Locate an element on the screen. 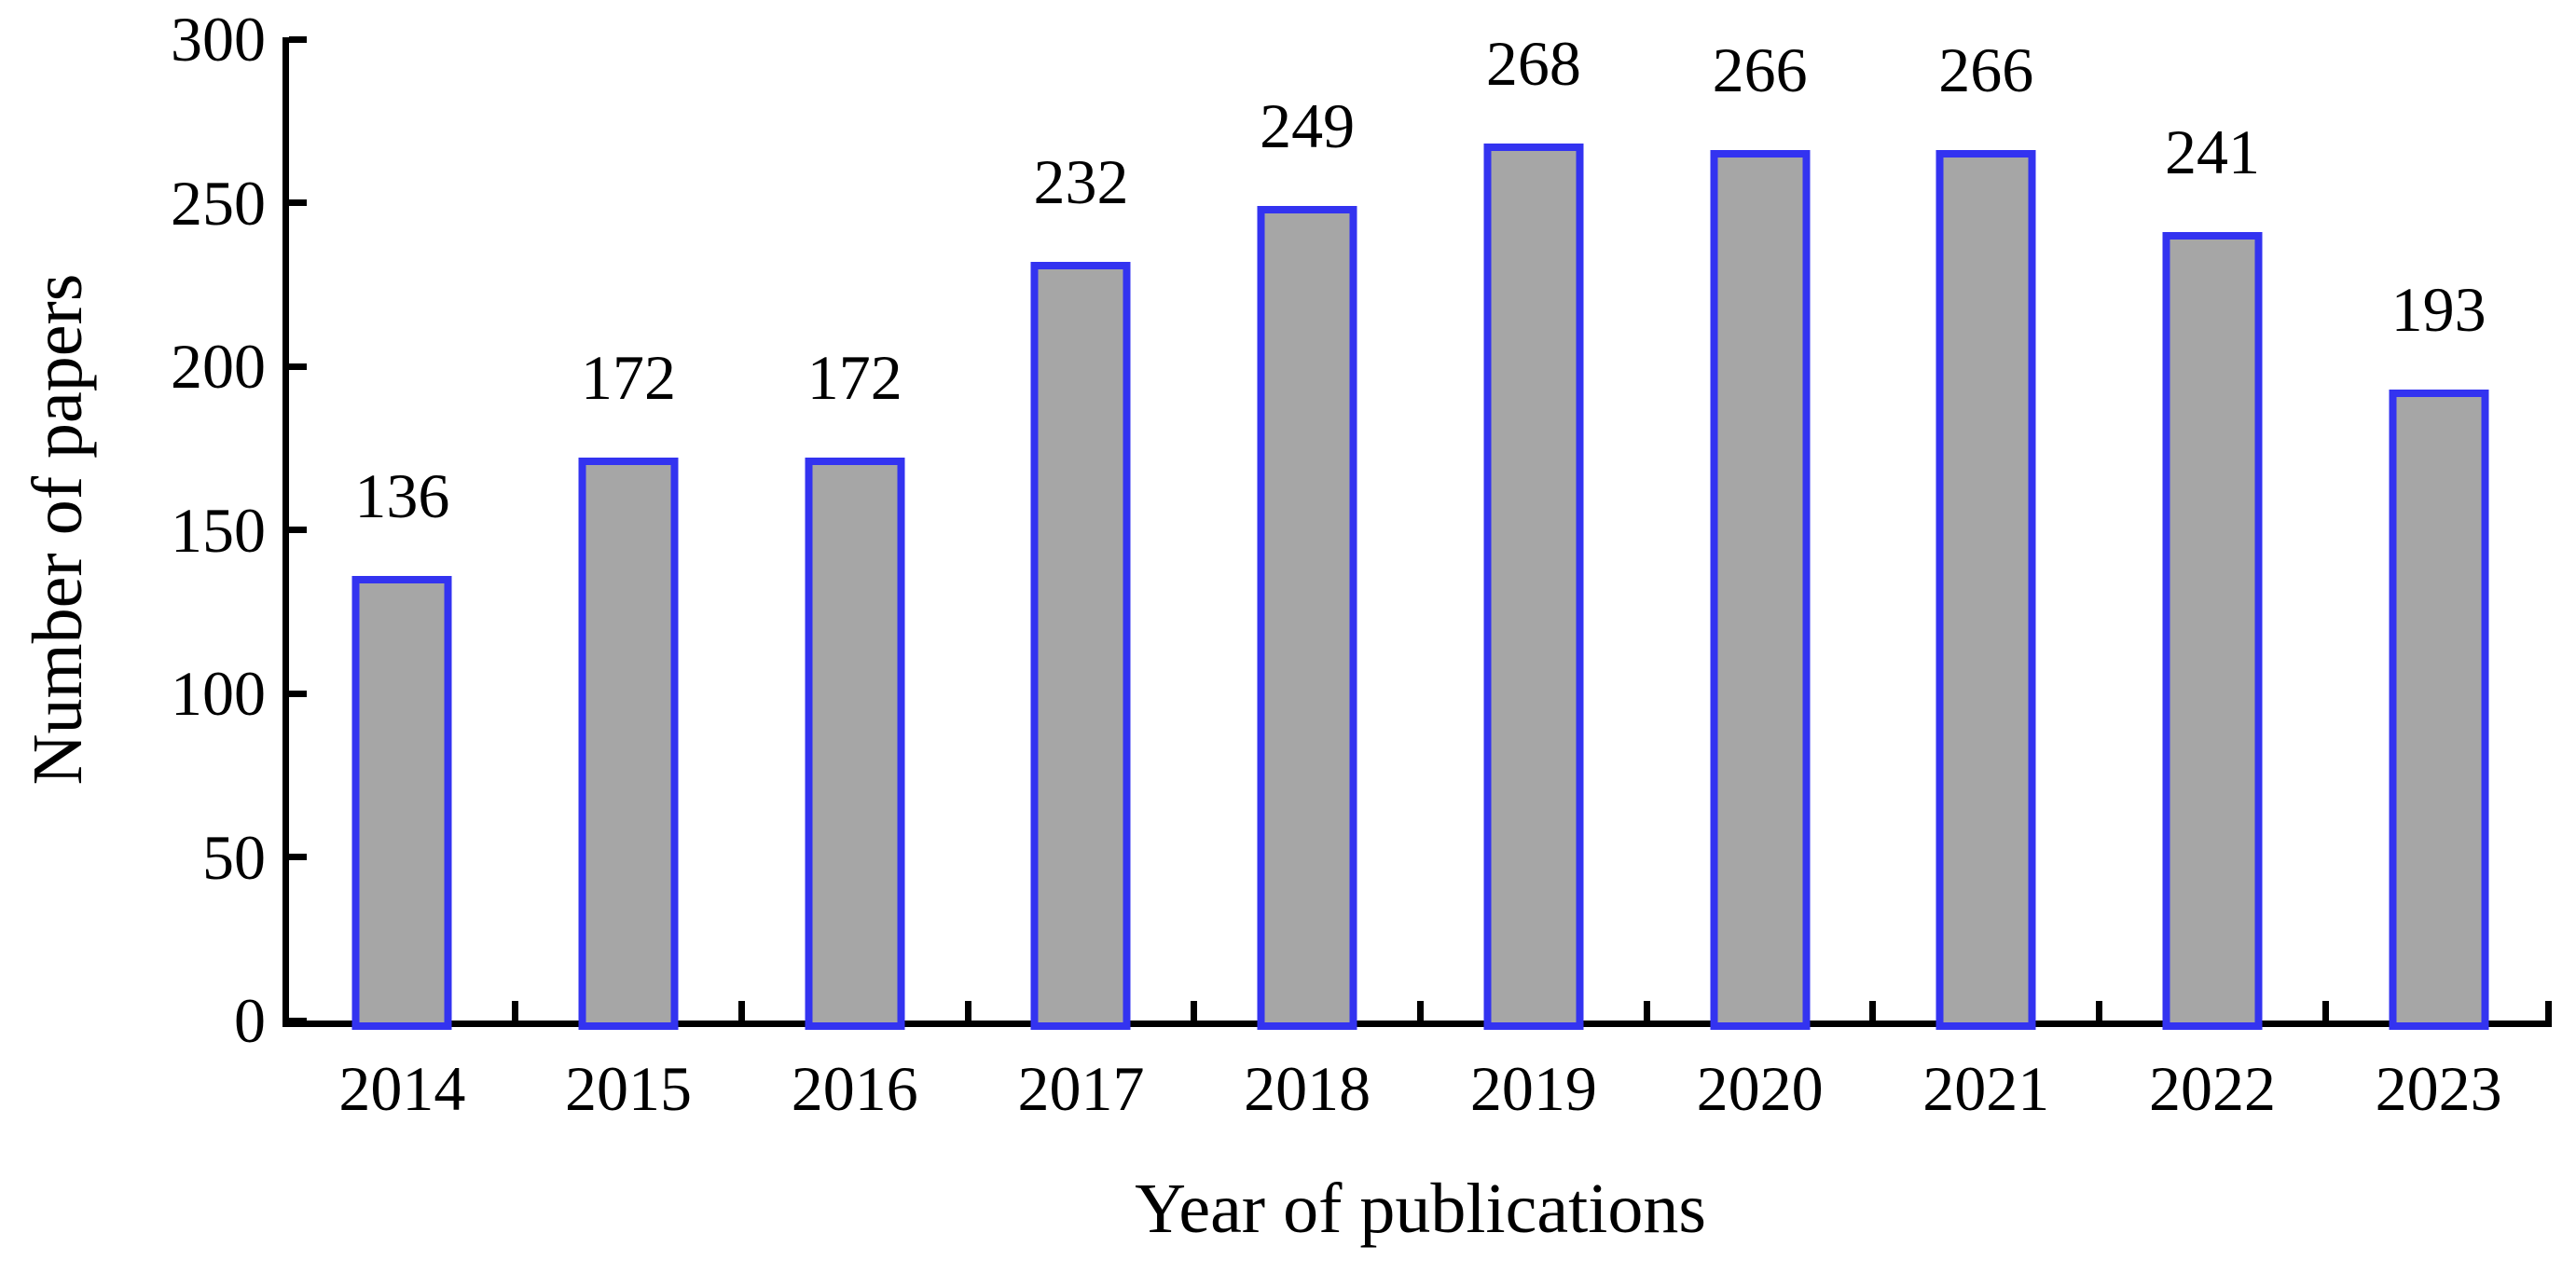  bar-cell-2019: 268 is located at coordinates (1534, 531).